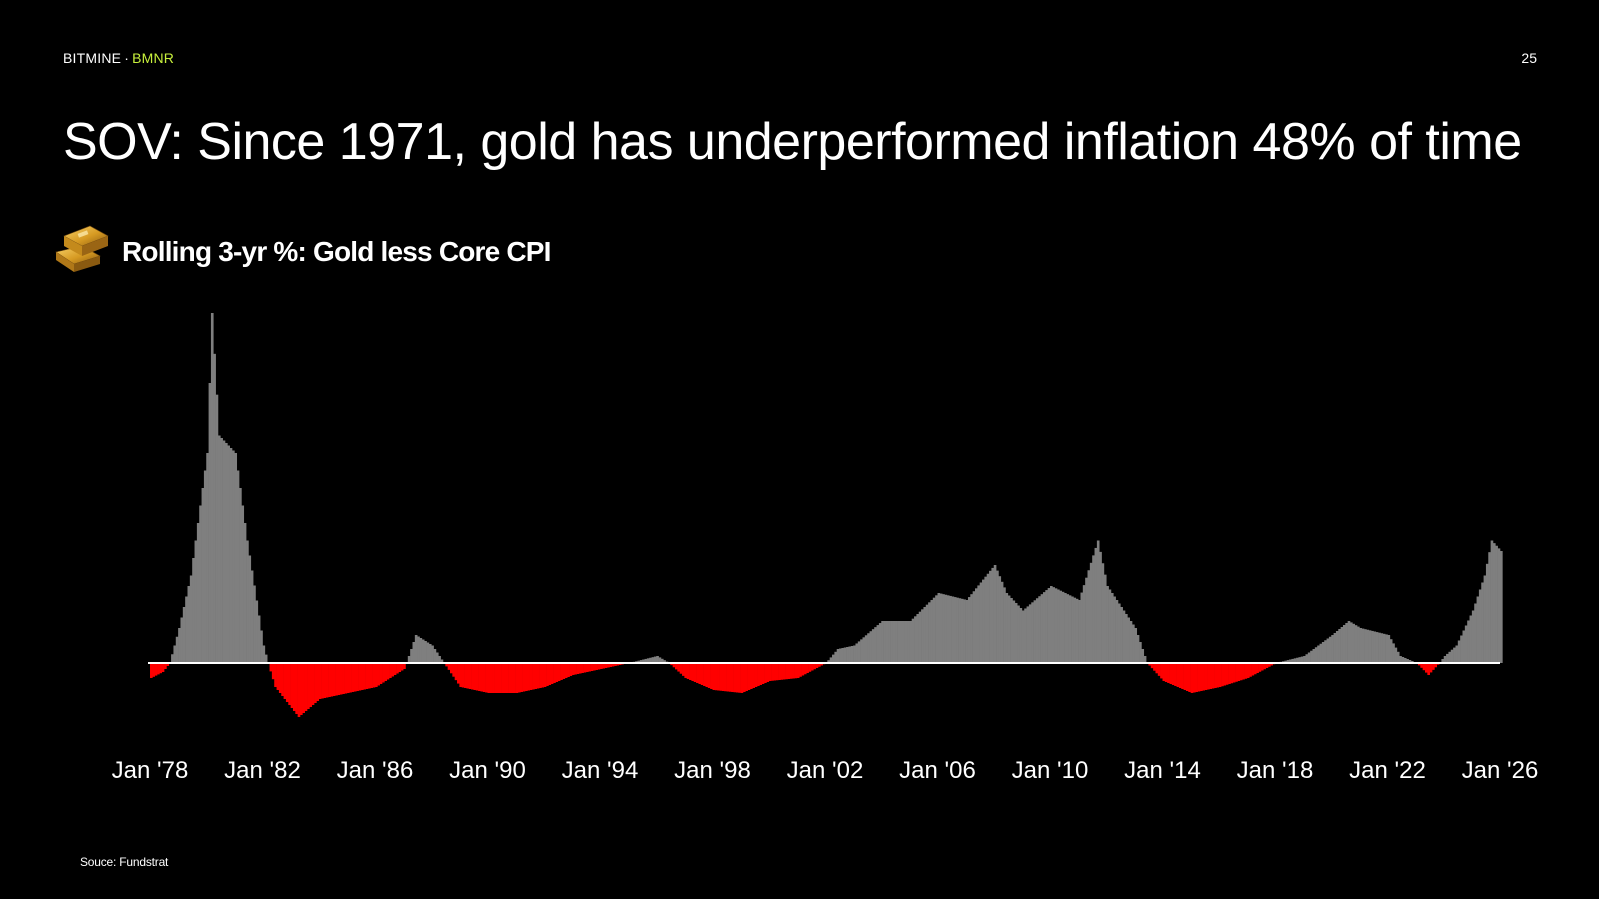 This screenshot has height=899, width=1599. What do you see at coordinates (262, 770) in the screenshot?
I see `x-tick-label: Jan '82` at bounding box center [262, 770].